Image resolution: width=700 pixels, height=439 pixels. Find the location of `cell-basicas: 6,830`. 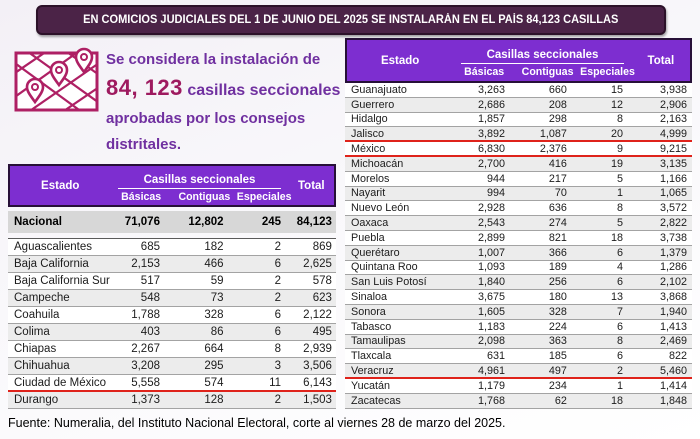

cell-basicas: 6,830 is located at coordinates (491, 148).